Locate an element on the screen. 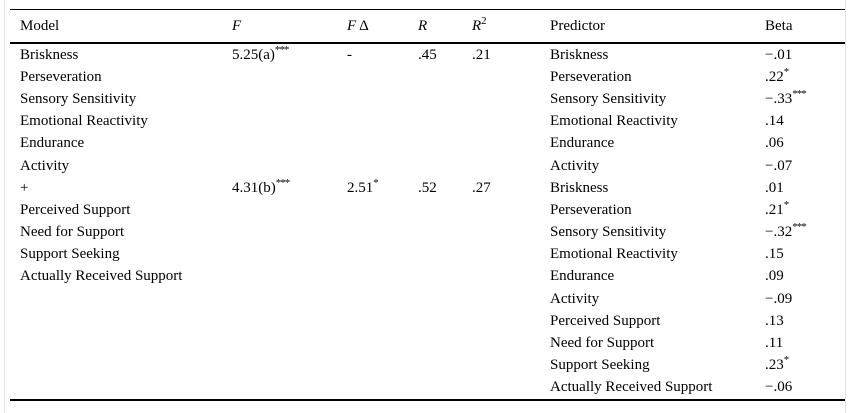  col-header-r: R is located at coordinates (445, 26).